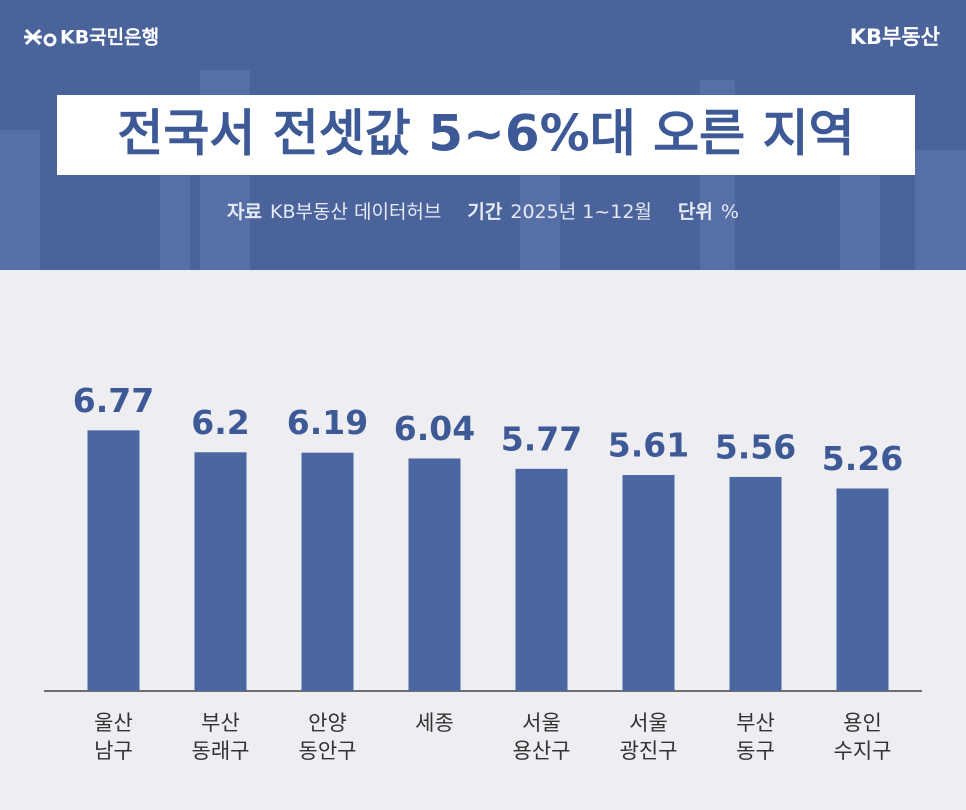  What do you see at coordinates (434, 428) in the screenshot?
I see `value-label: 6.04` at bounding box center [434, 428].